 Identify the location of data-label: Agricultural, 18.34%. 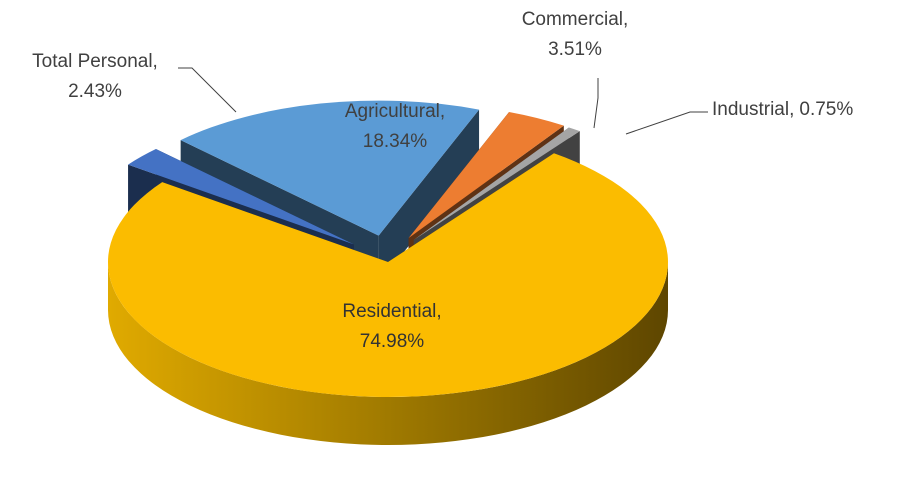
(395, 126).